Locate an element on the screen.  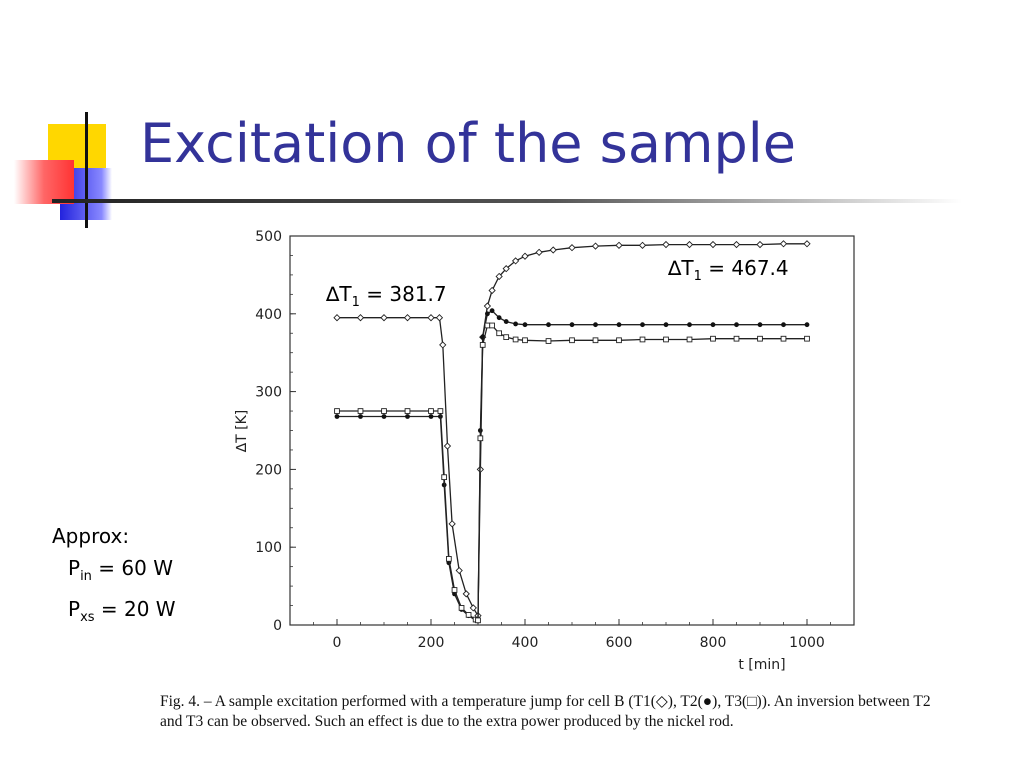
dt1-left-symbol: ∆T is located at coordinates (339, 294).